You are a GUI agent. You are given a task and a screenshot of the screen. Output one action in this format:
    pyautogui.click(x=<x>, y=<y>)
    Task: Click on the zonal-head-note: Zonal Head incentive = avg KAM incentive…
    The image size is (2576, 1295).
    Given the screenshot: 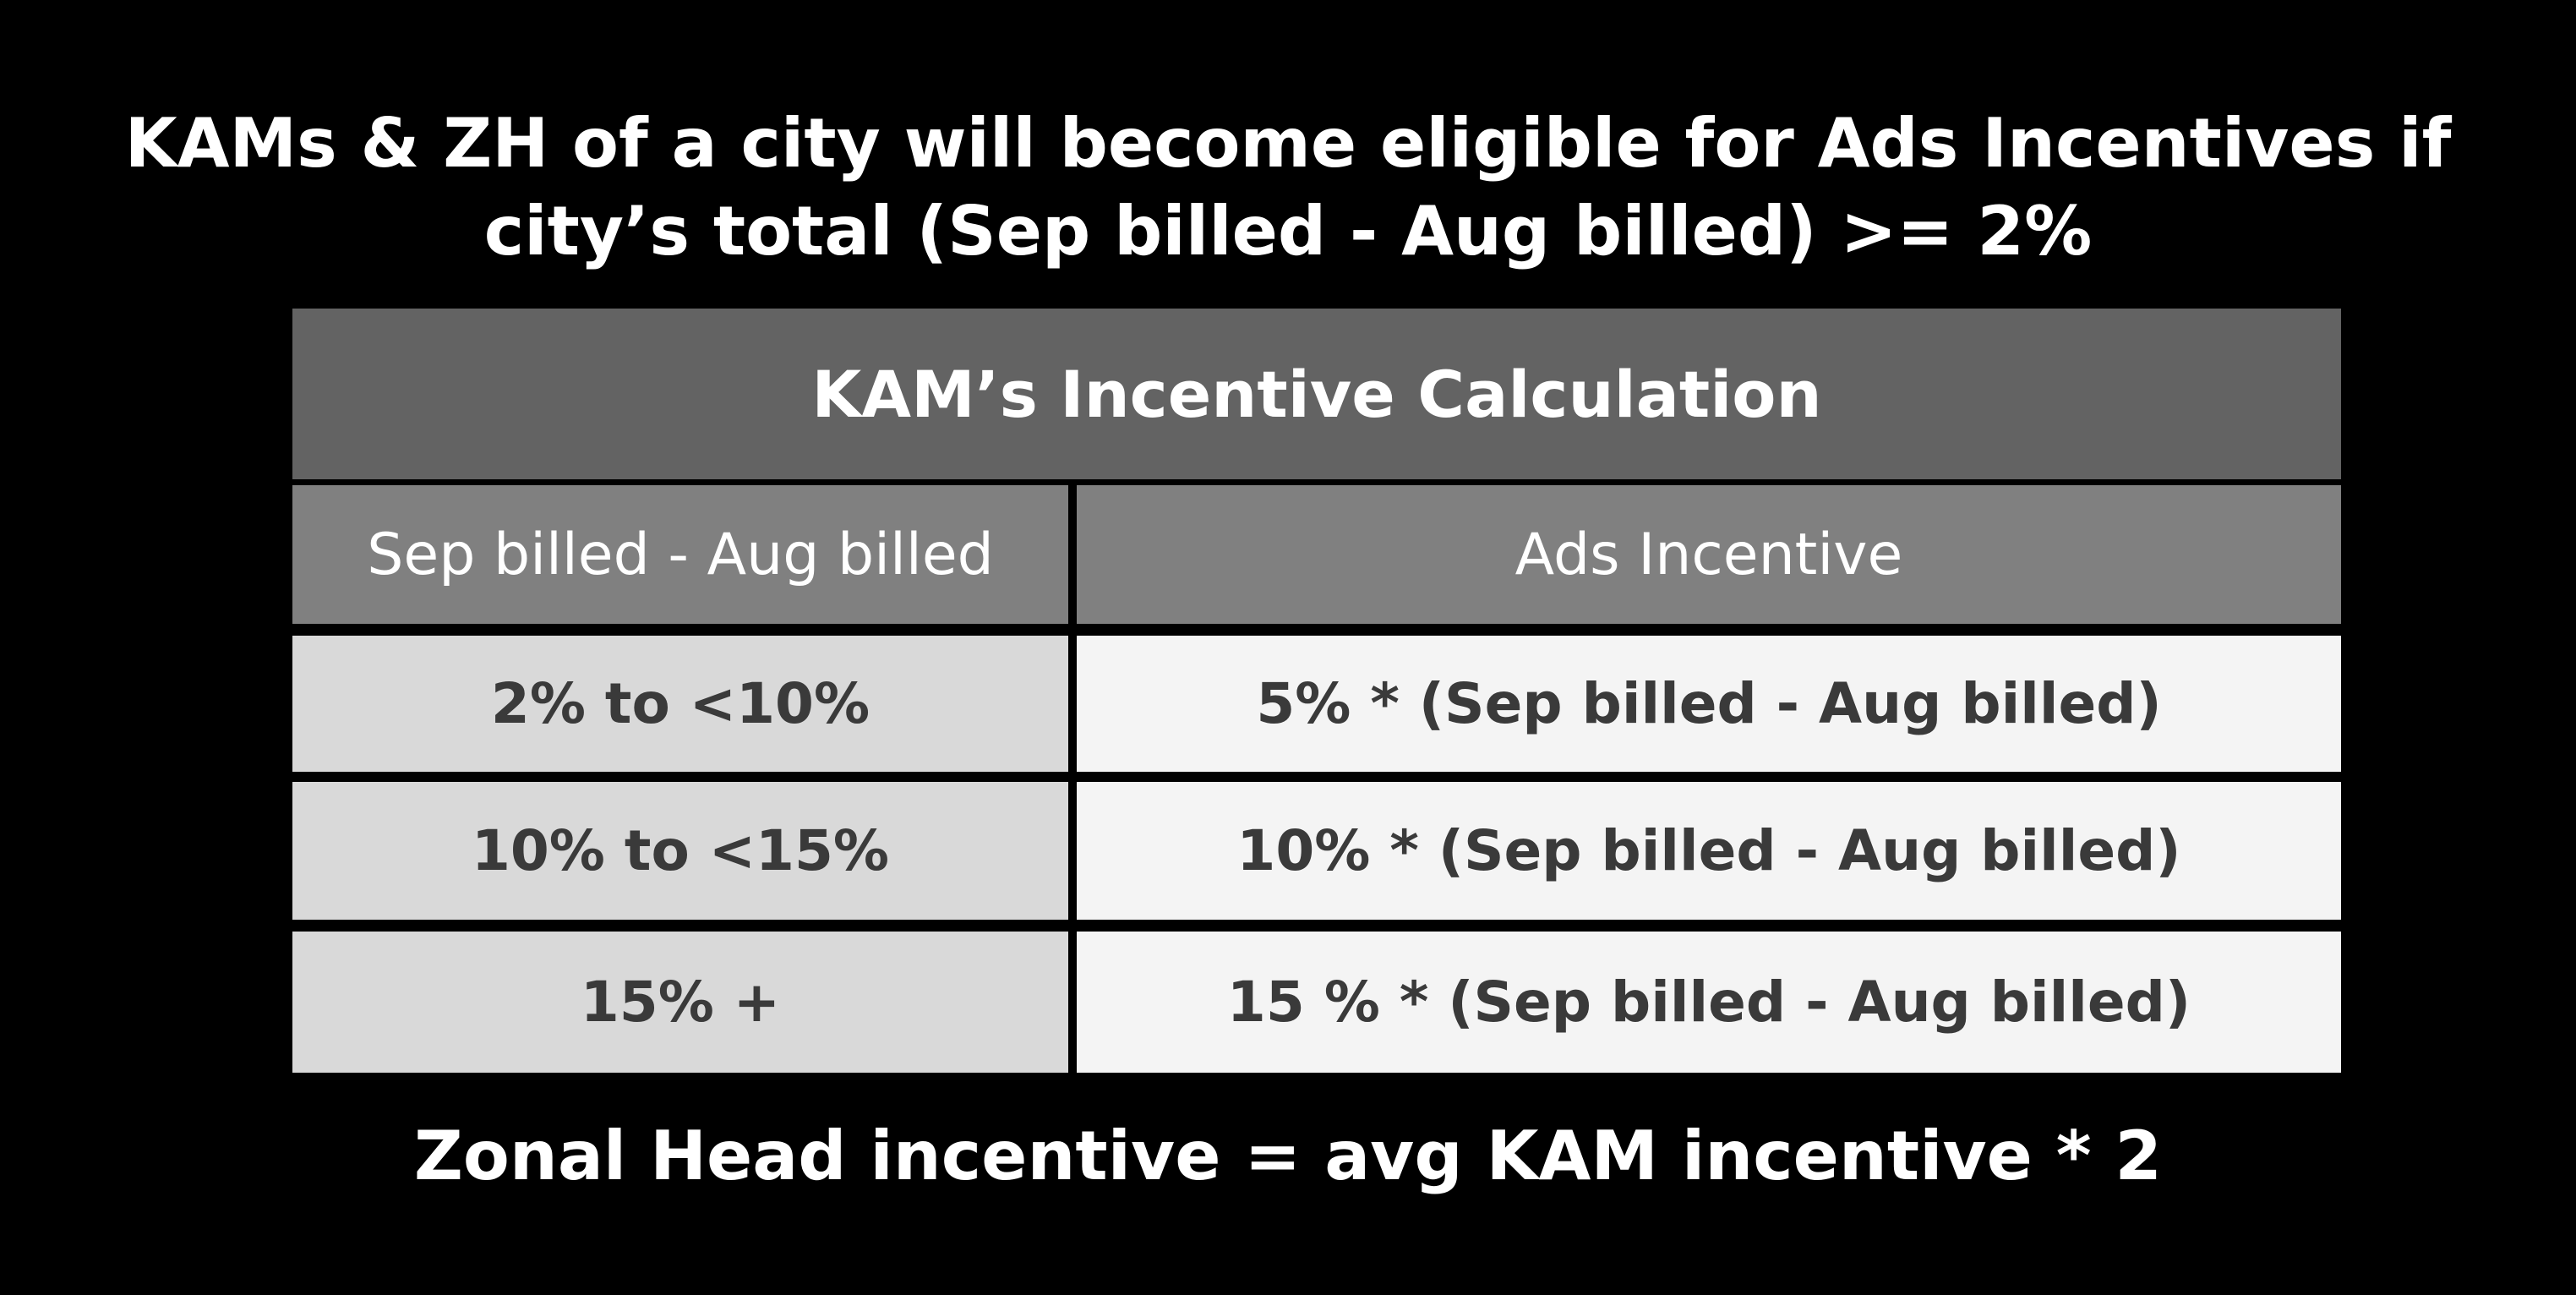 What is the action you would take?
    pyautogui.click(x=1288, y=1156)
    